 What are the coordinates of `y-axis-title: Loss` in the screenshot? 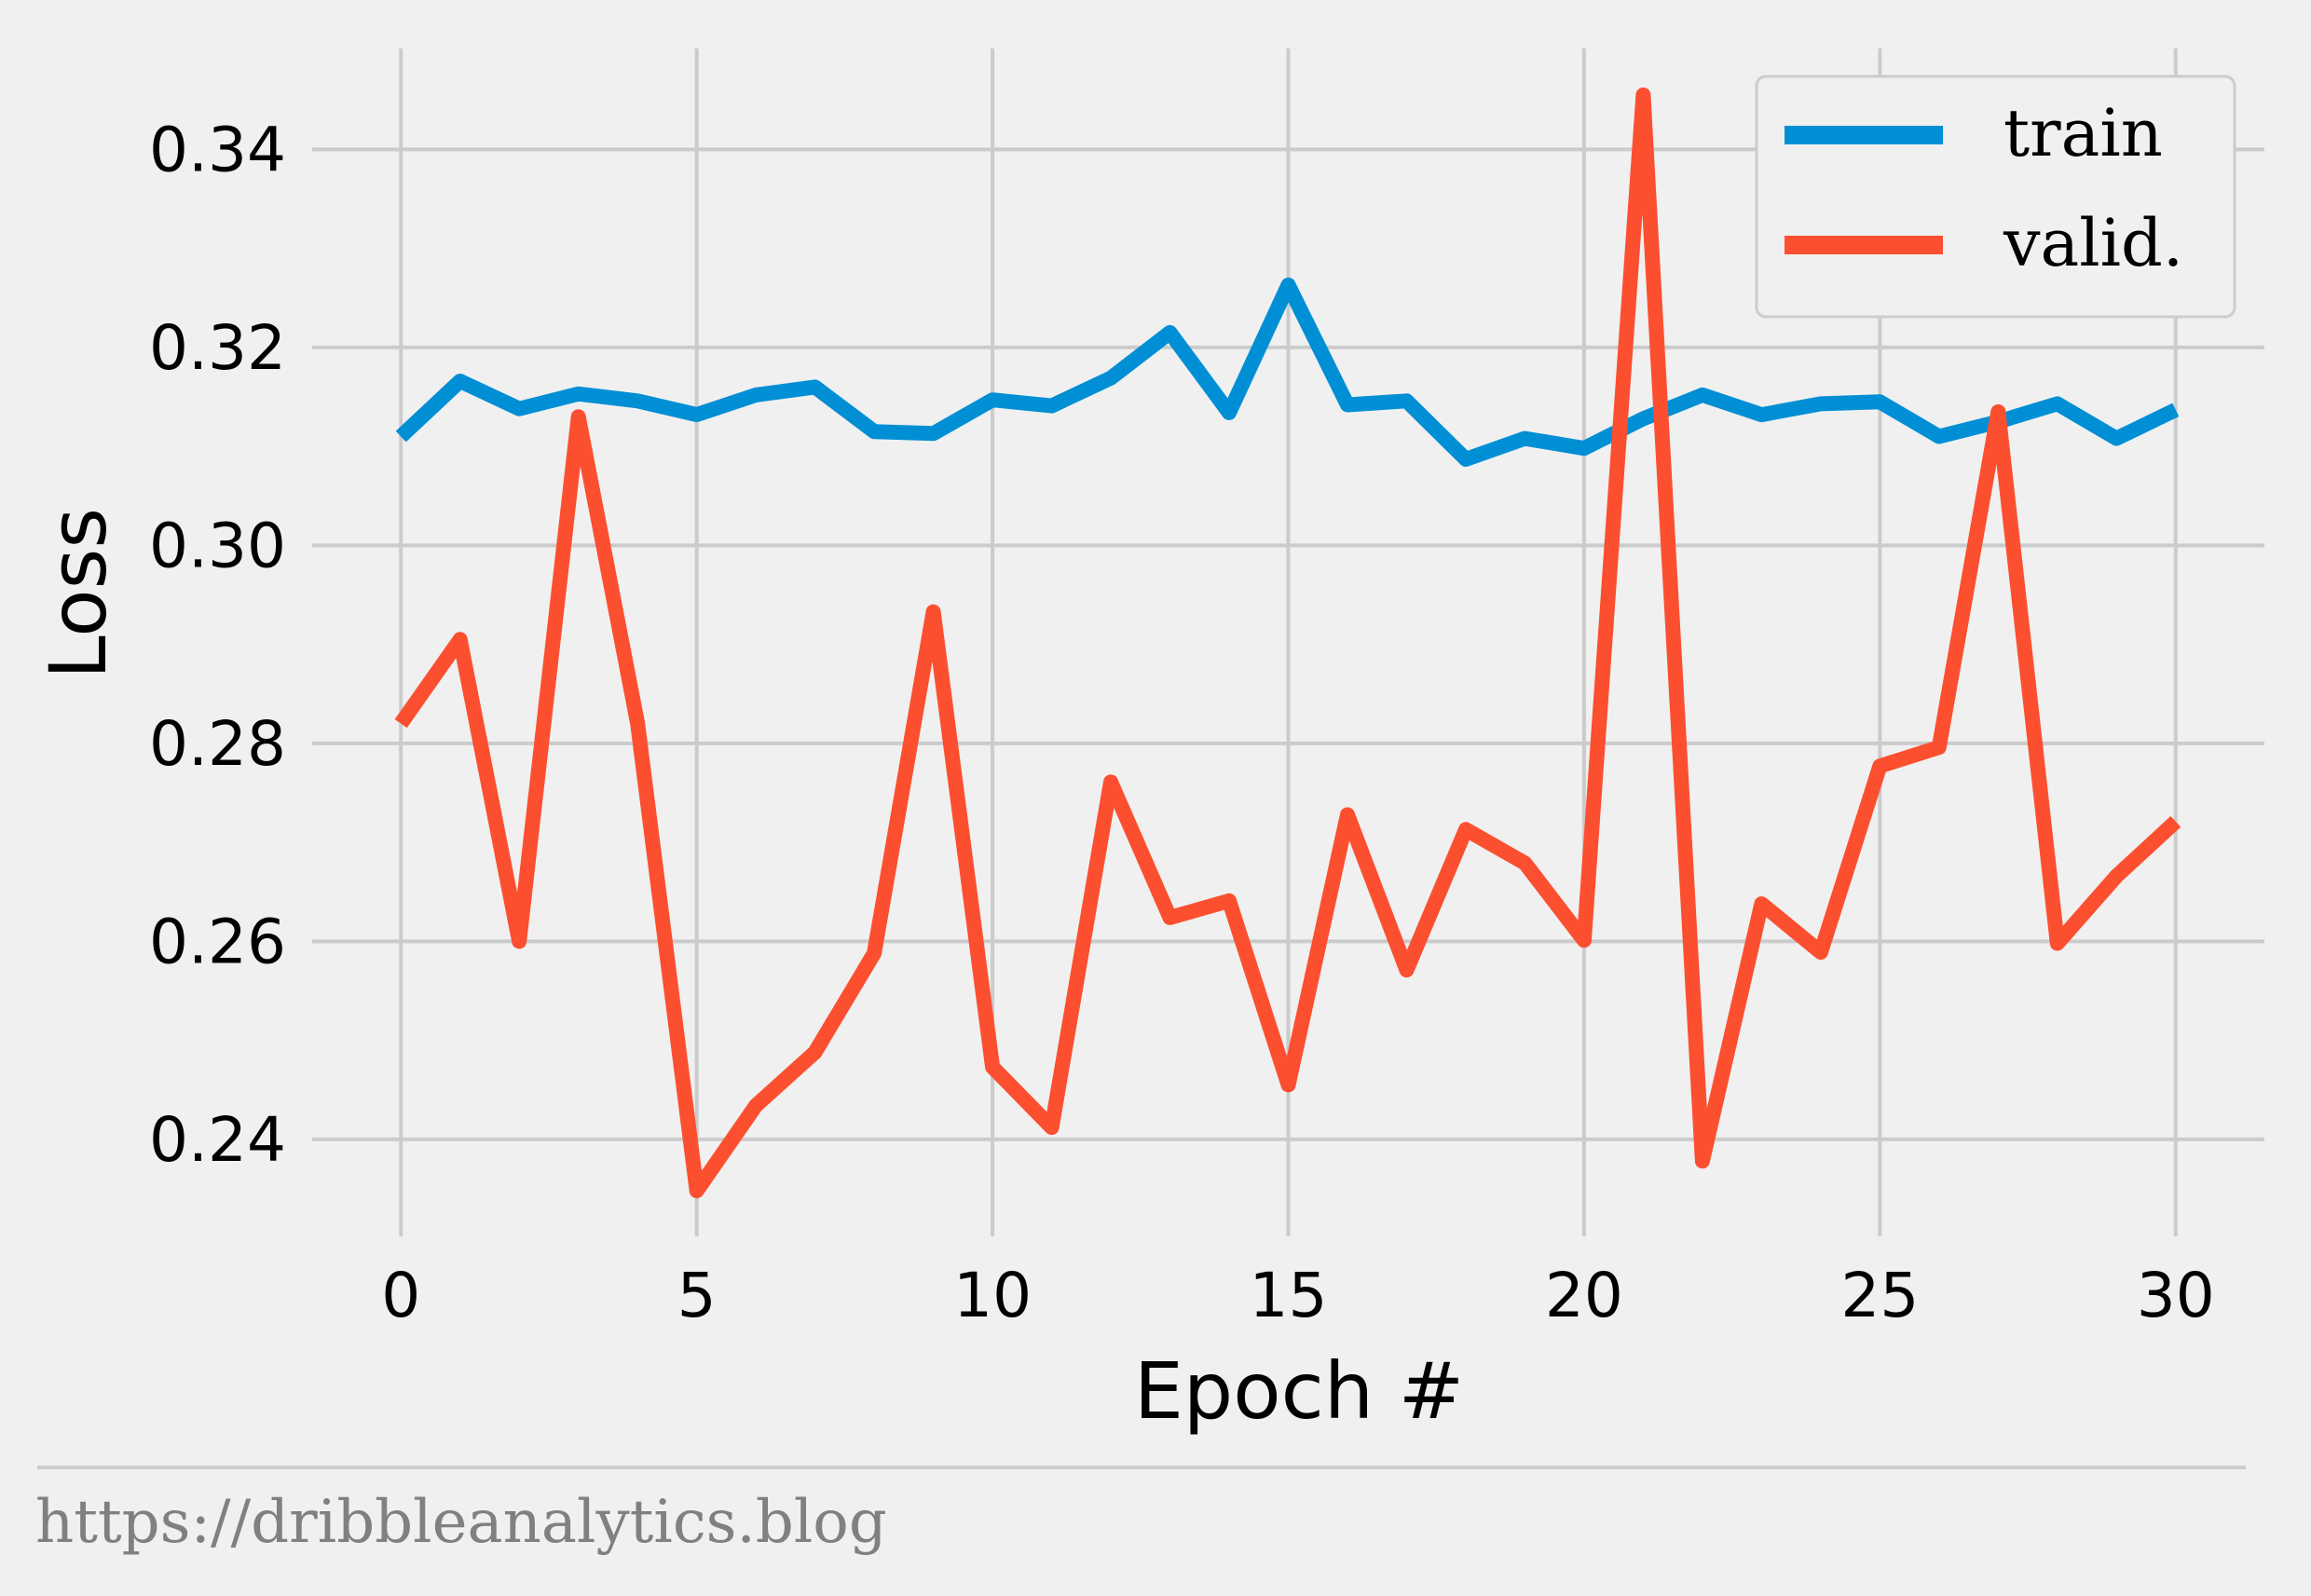 It's located at (78, 593).